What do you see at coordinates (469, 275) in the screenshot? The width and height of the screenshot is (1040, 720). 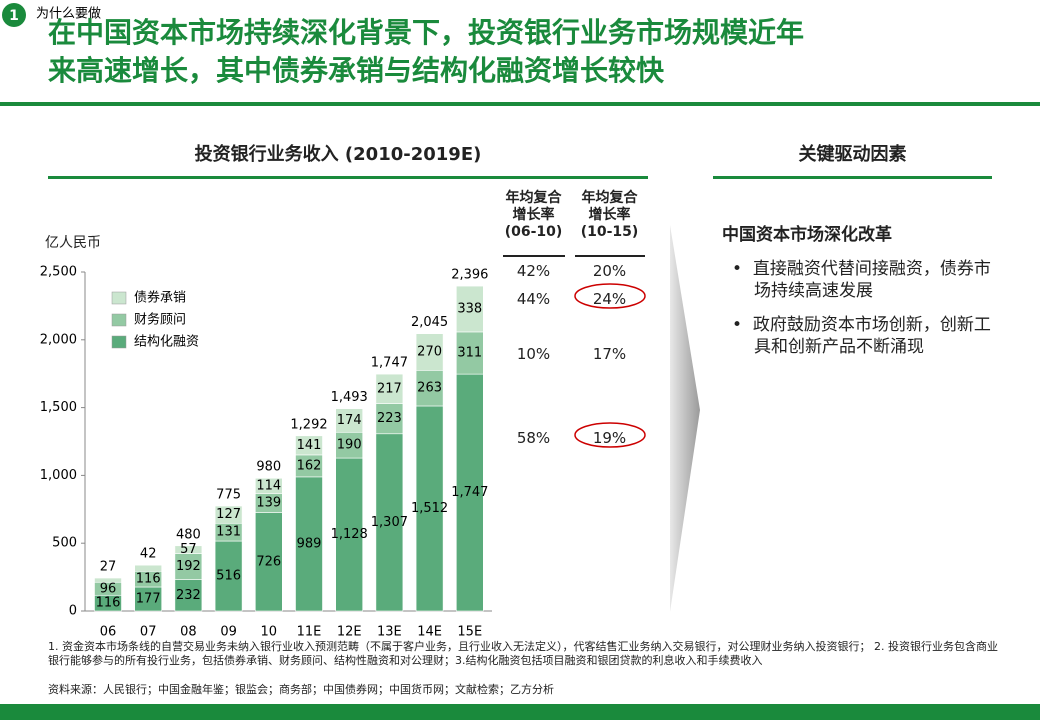 I see `total-label: 2,396` at bounding box center [469, 275].